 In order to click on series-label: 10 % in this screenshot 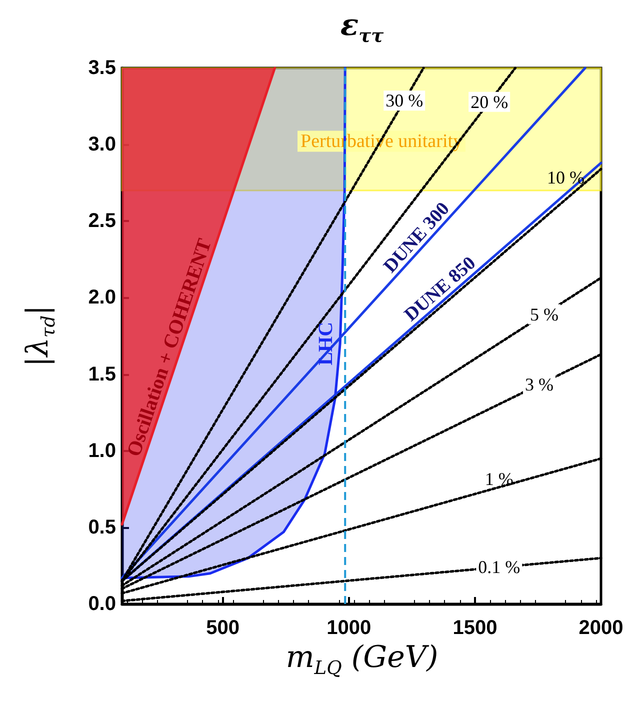, I will do `click(565, 177)`.